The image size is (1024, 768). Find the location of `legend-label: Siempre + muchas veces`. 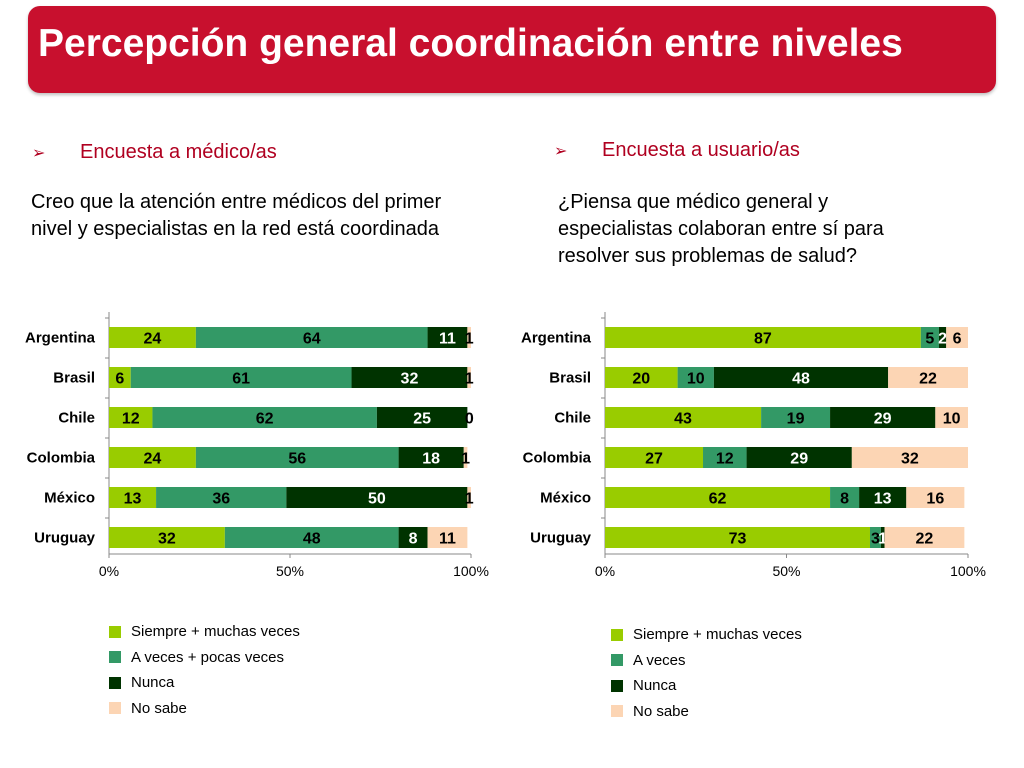

legend-label: Siempre + muchas veces is located at coordinates (717, 635).